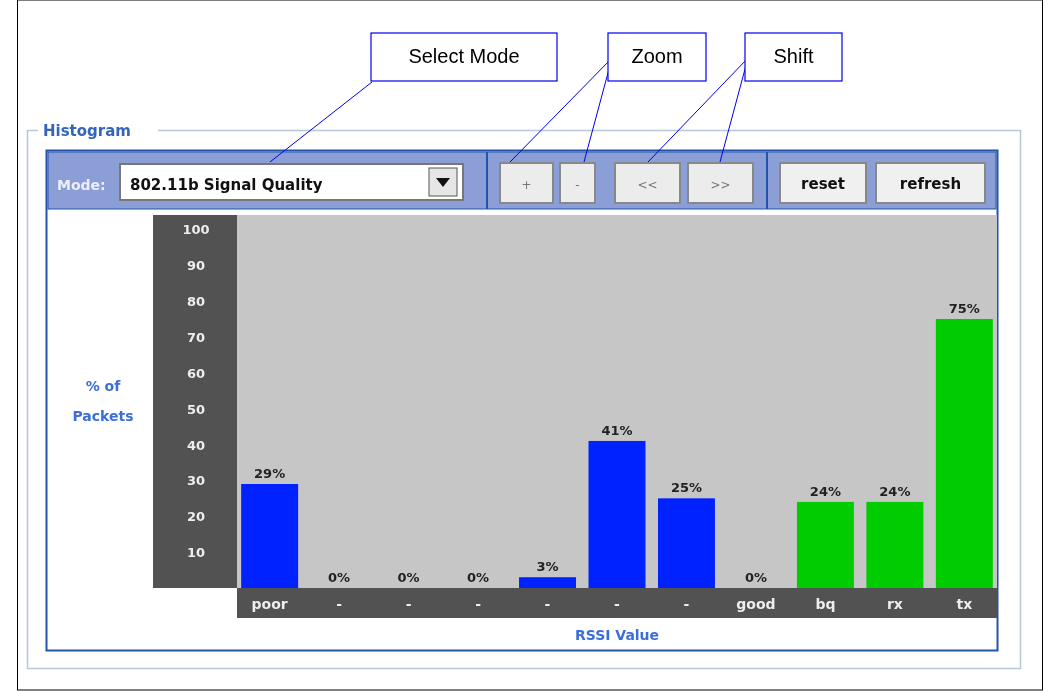 The width and height of the screenshot is (1055, 691). Describe the element at coordinates (81, 185) in the screenshot. I see `text: Mode:` at that location.